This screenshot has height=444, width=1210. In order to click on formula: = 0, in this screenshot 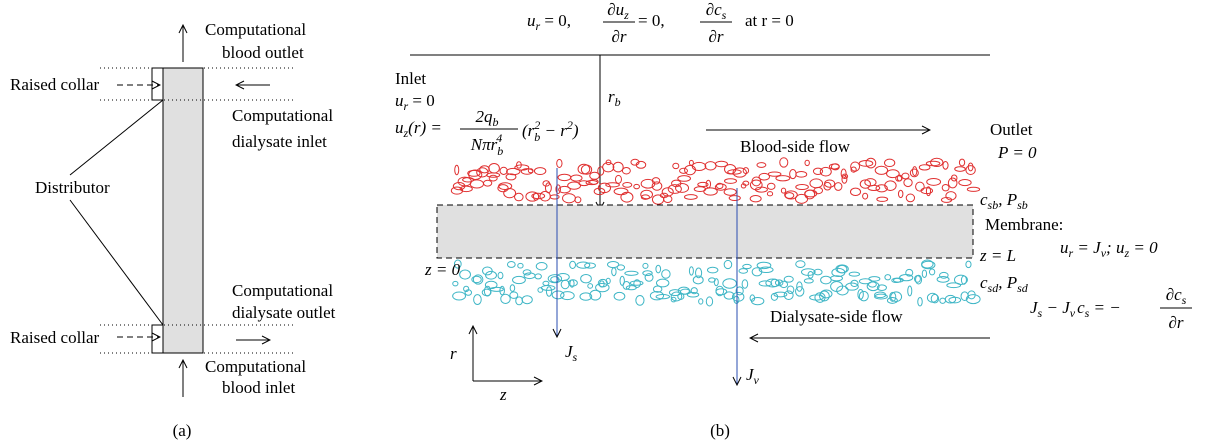, I will do `click(651, 20)`.